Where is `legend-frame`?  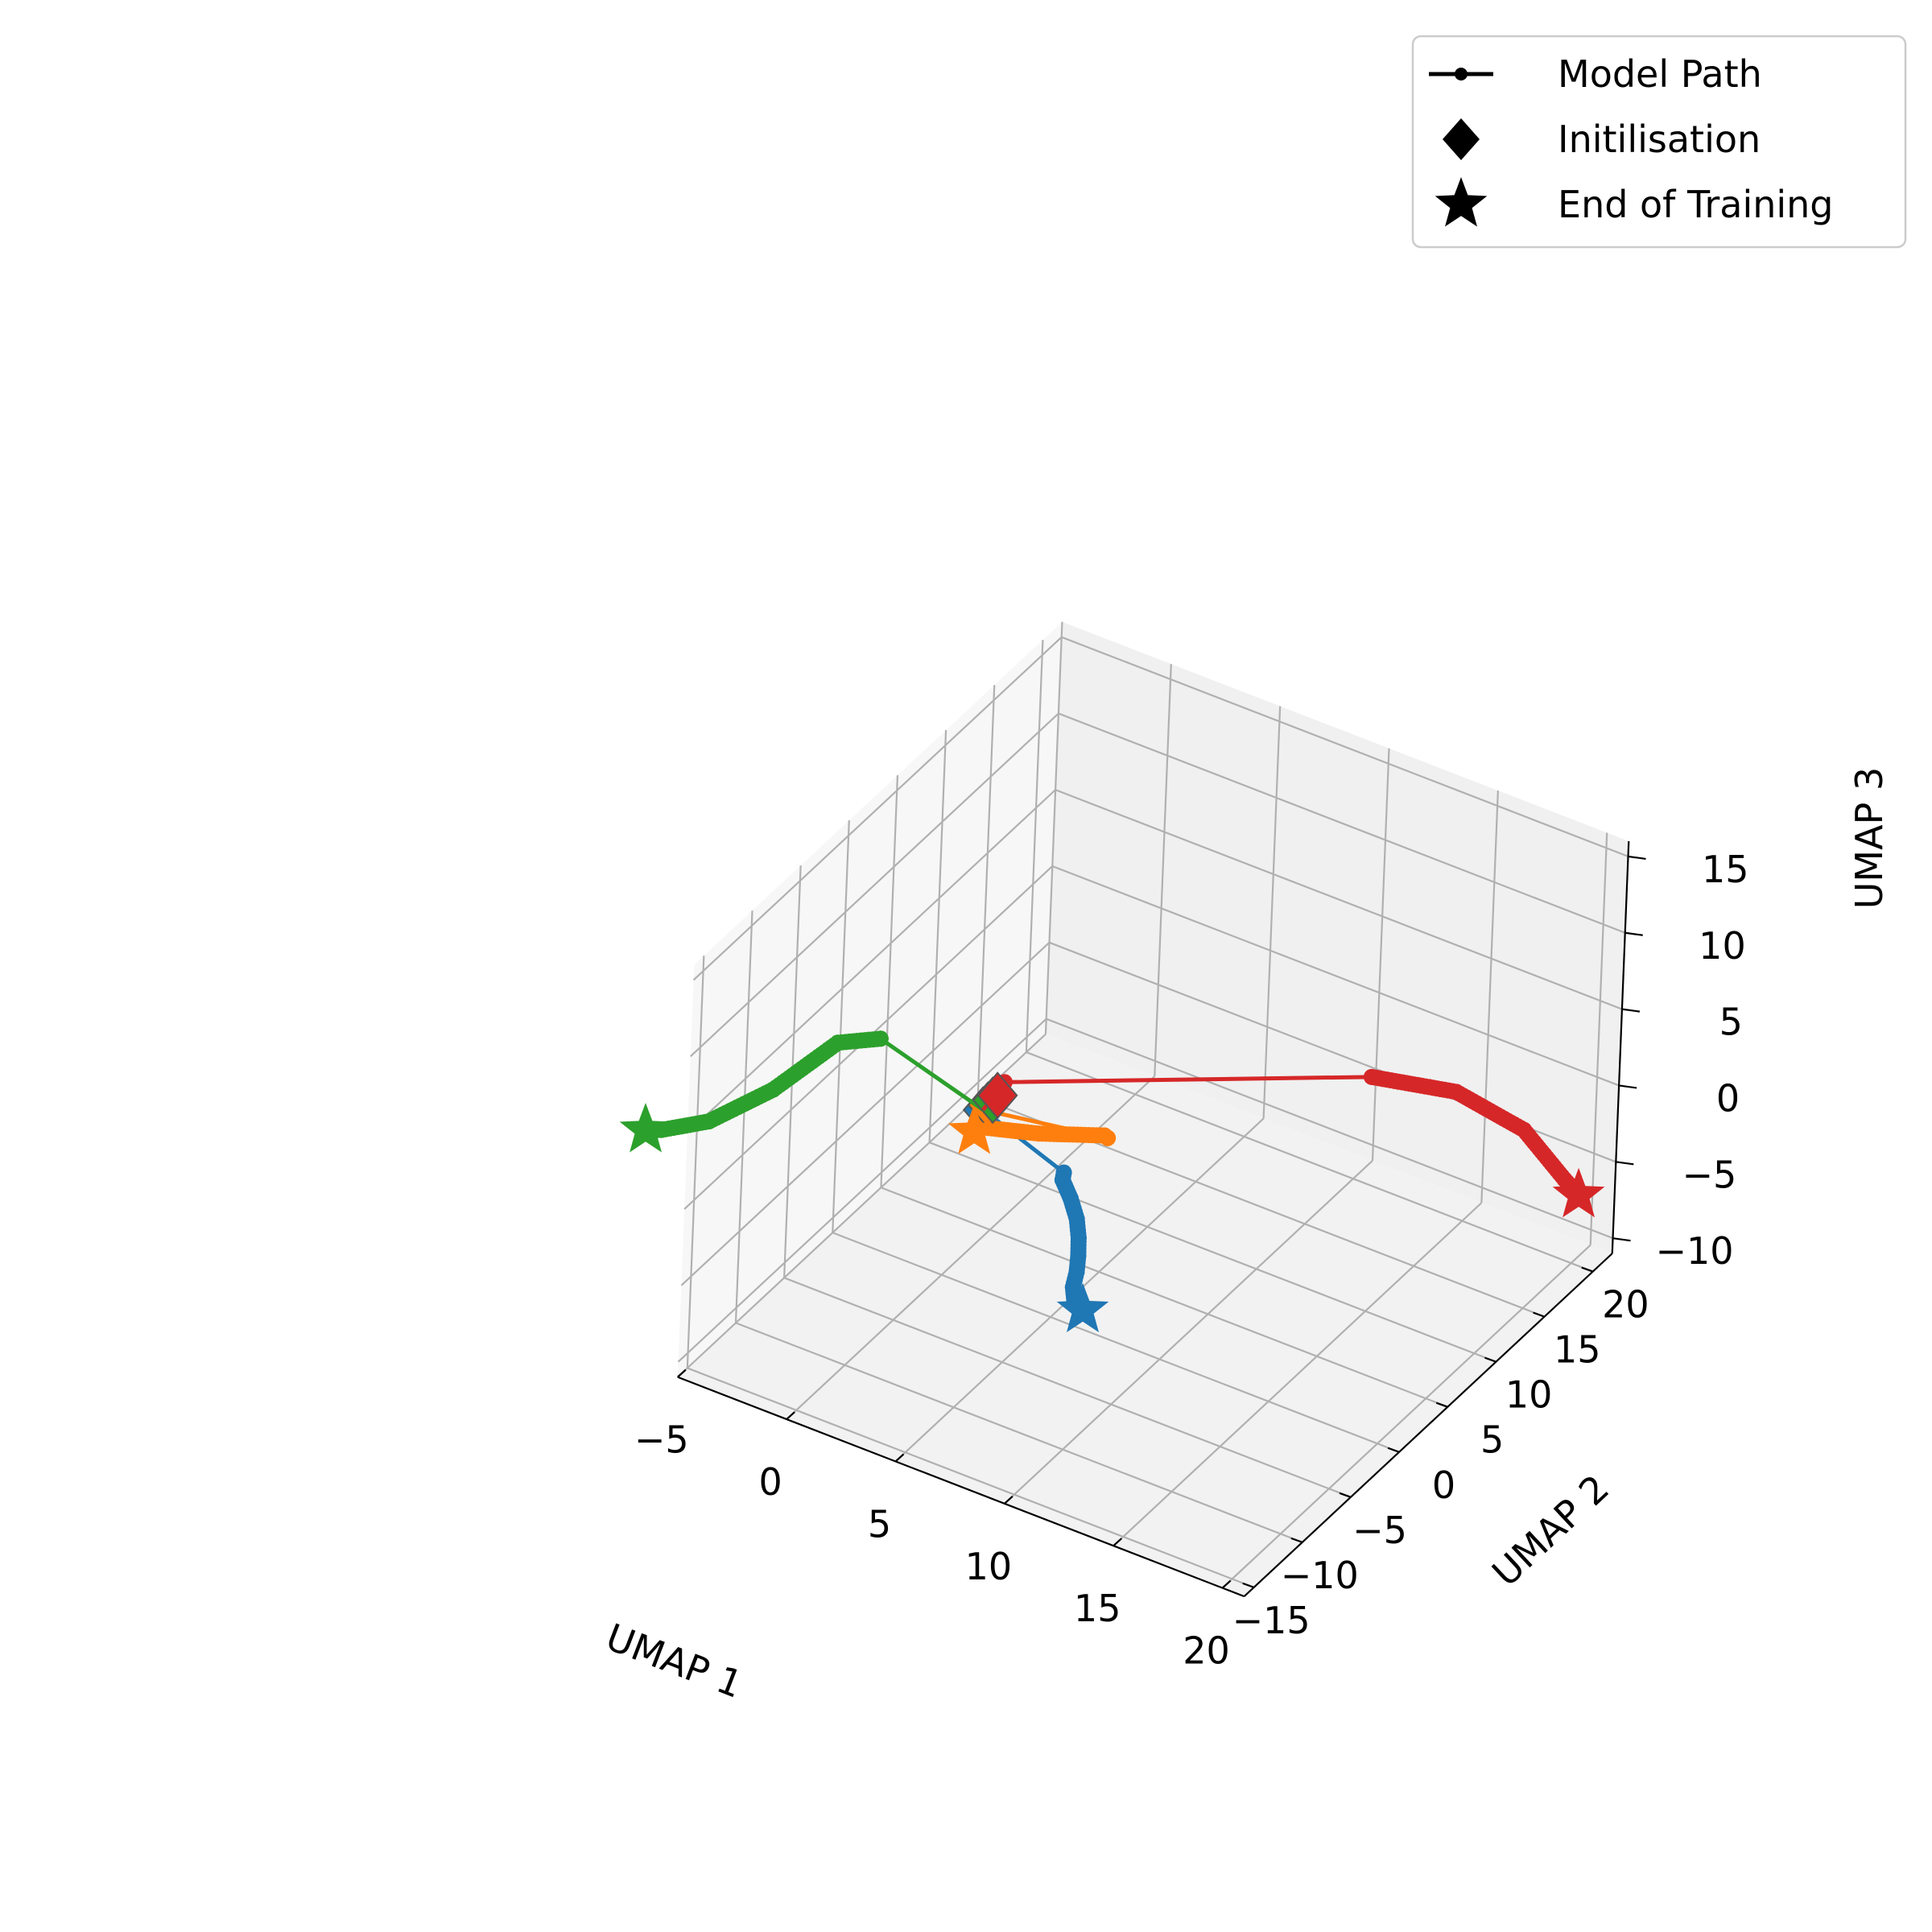 legend-frame is located at coordinates (1659, 142).